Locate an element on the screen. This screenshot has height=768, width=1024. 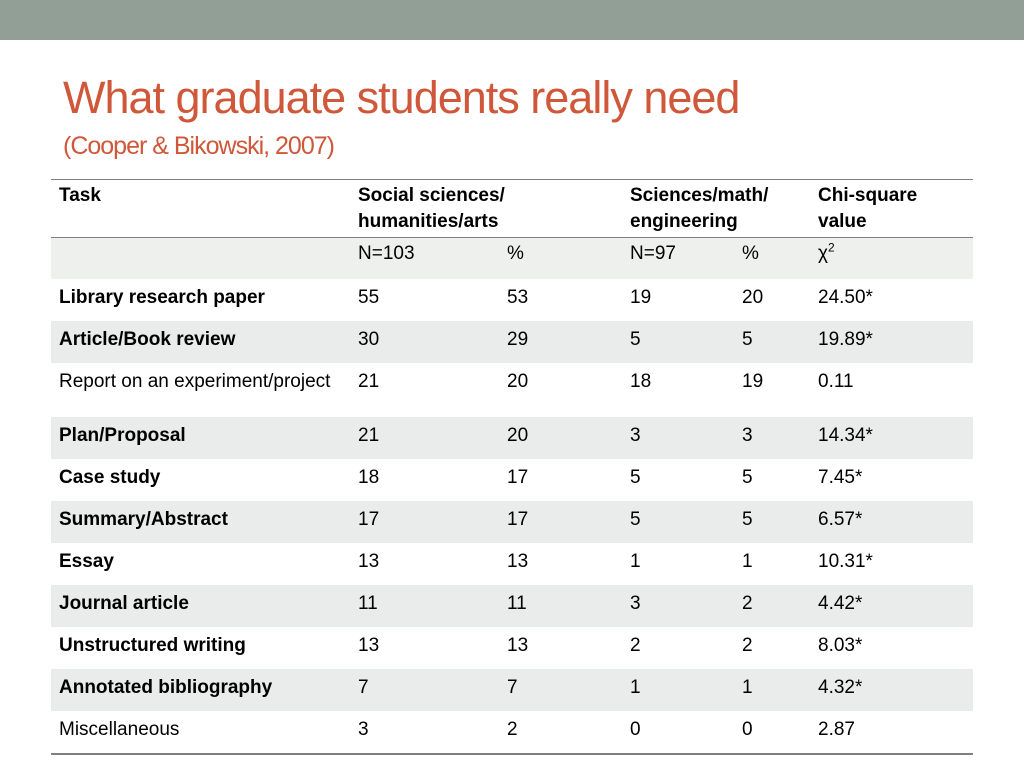
cell-chi-square: 14.34* is located at coordinates (891, 438).